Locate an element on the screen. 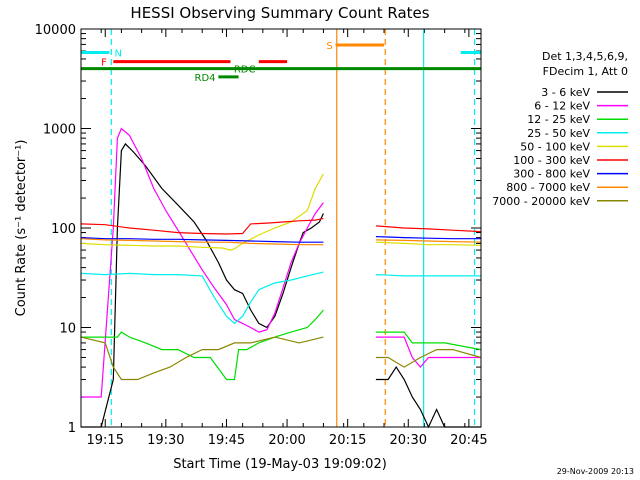 This screenshot has width=640, height=480. timestamp: 29-Nov-2009 20:13 is located at coordinates (595, 471).